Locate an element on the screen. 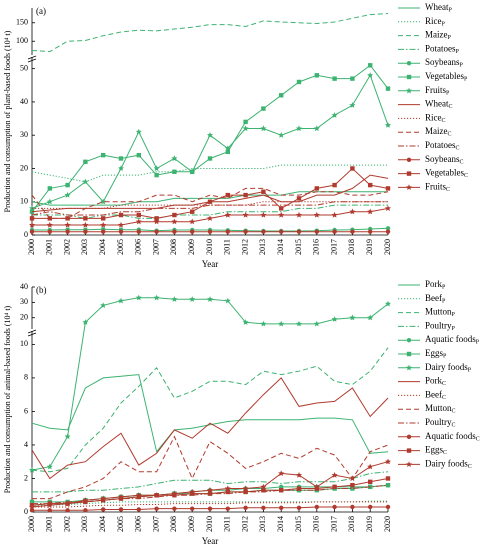  legend-name: Aquatic foods is located at coordinates (450, 339).